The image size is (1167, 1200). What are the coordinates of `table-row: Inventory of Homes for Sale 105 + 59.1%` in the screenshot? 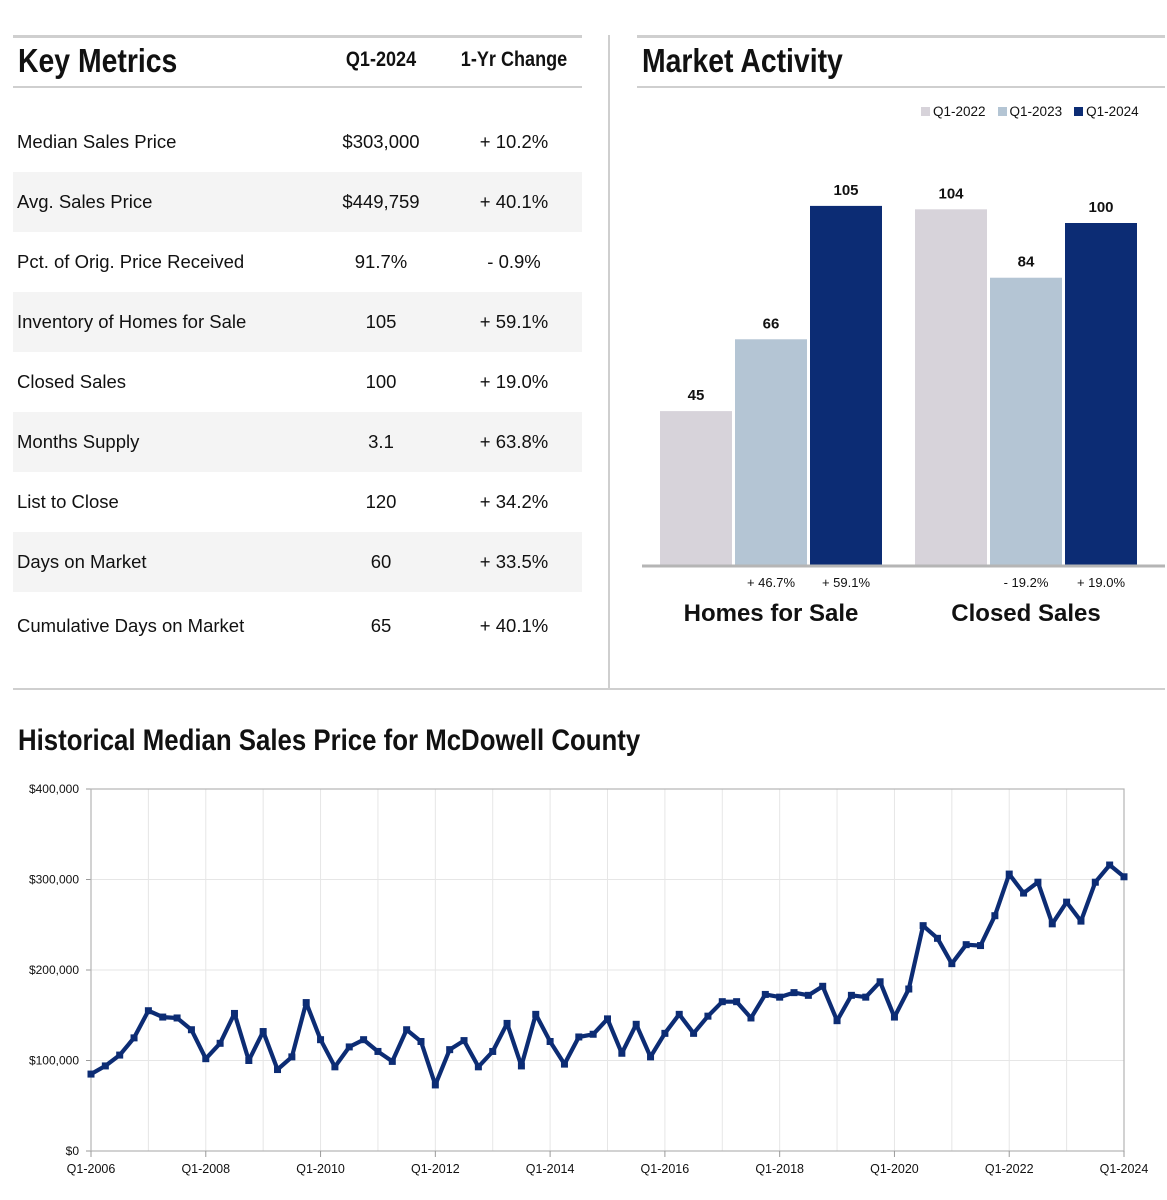 It's located at (297, 322).